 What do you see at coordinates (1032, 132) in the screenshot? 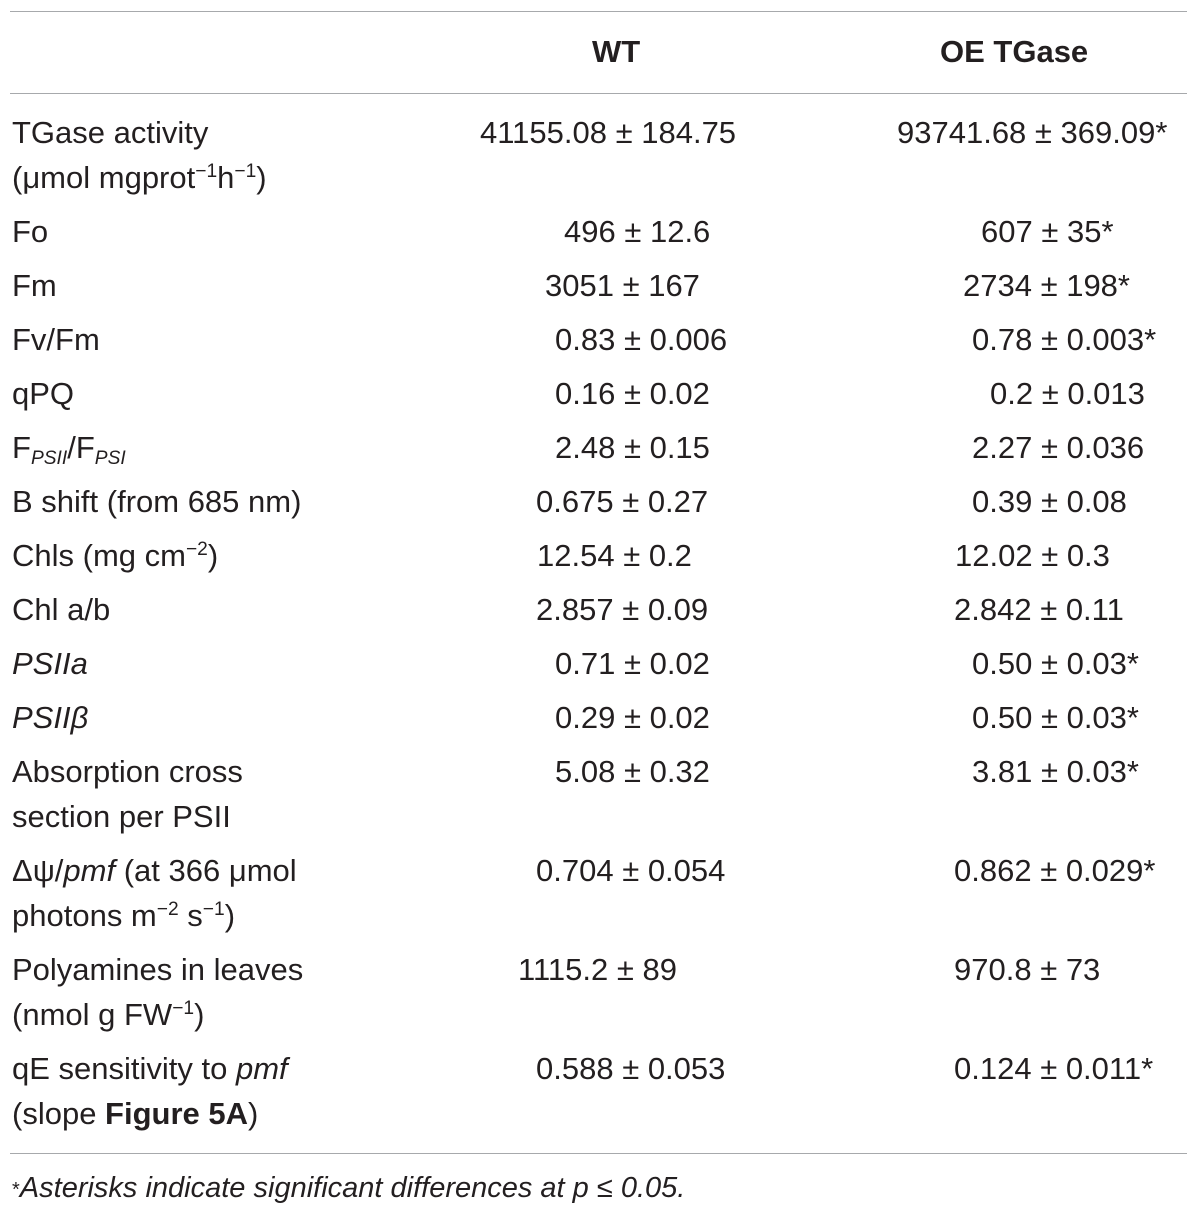
I see `oe-value: 93741.68 ± 369.09*` at bounding box center [1032, 132].